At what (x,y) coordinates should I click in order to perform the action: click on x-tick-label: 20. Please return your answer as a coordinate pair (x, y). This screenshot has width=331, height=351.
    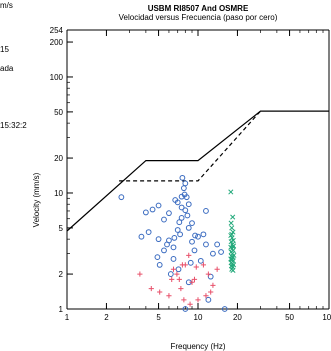
    Looking at the image, I should click on (237, 317).